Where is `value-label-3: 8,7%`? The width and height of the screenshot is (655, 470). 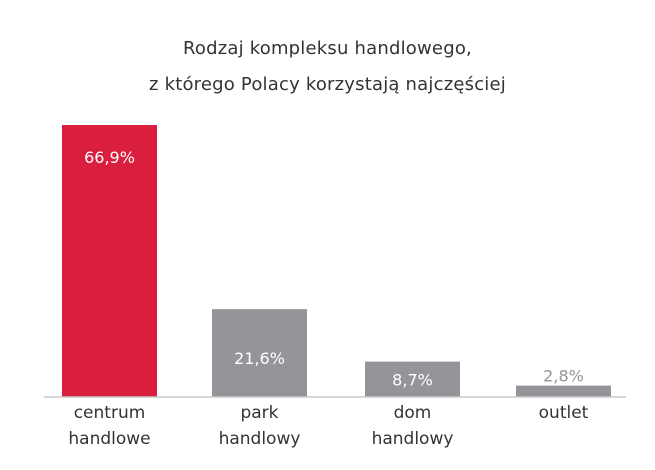
value-label-3: 8,7% is located at coordinates (412, 379).